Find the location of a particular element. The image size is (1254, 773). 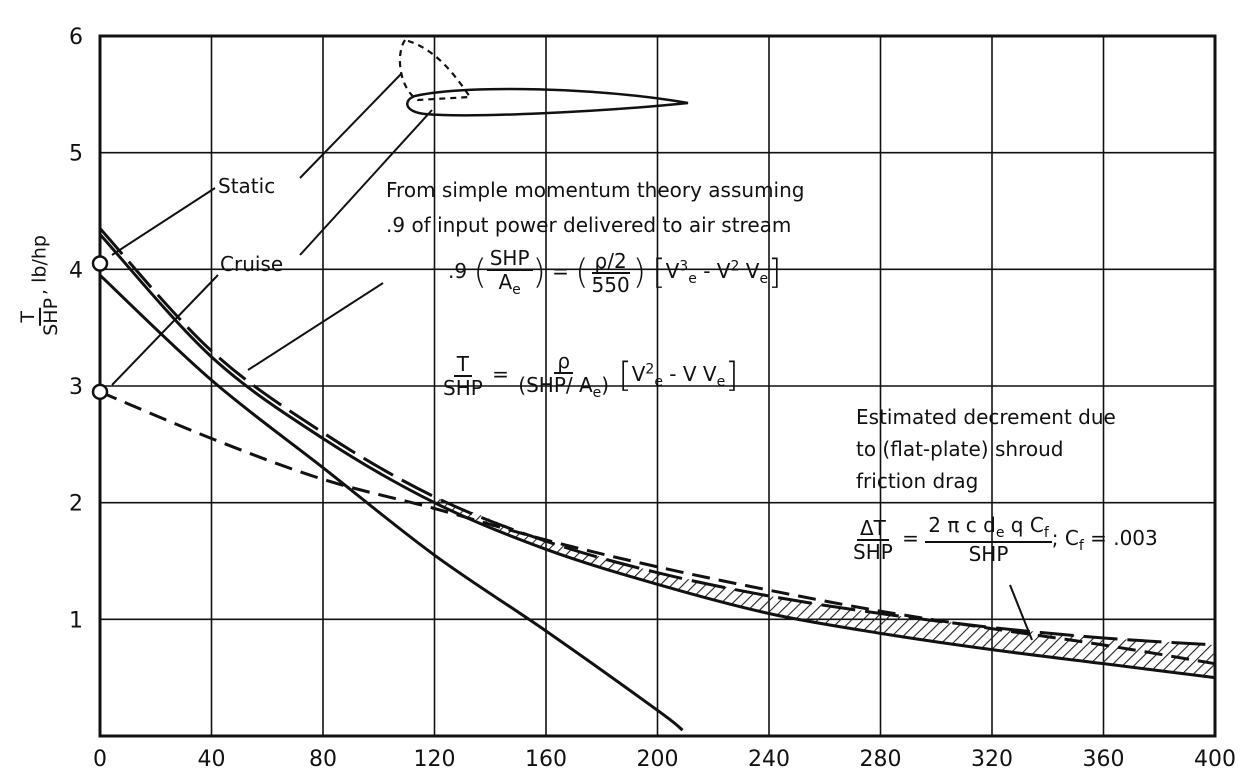

eq3-denominator-1: SHP is located at coordinates (873, 551).